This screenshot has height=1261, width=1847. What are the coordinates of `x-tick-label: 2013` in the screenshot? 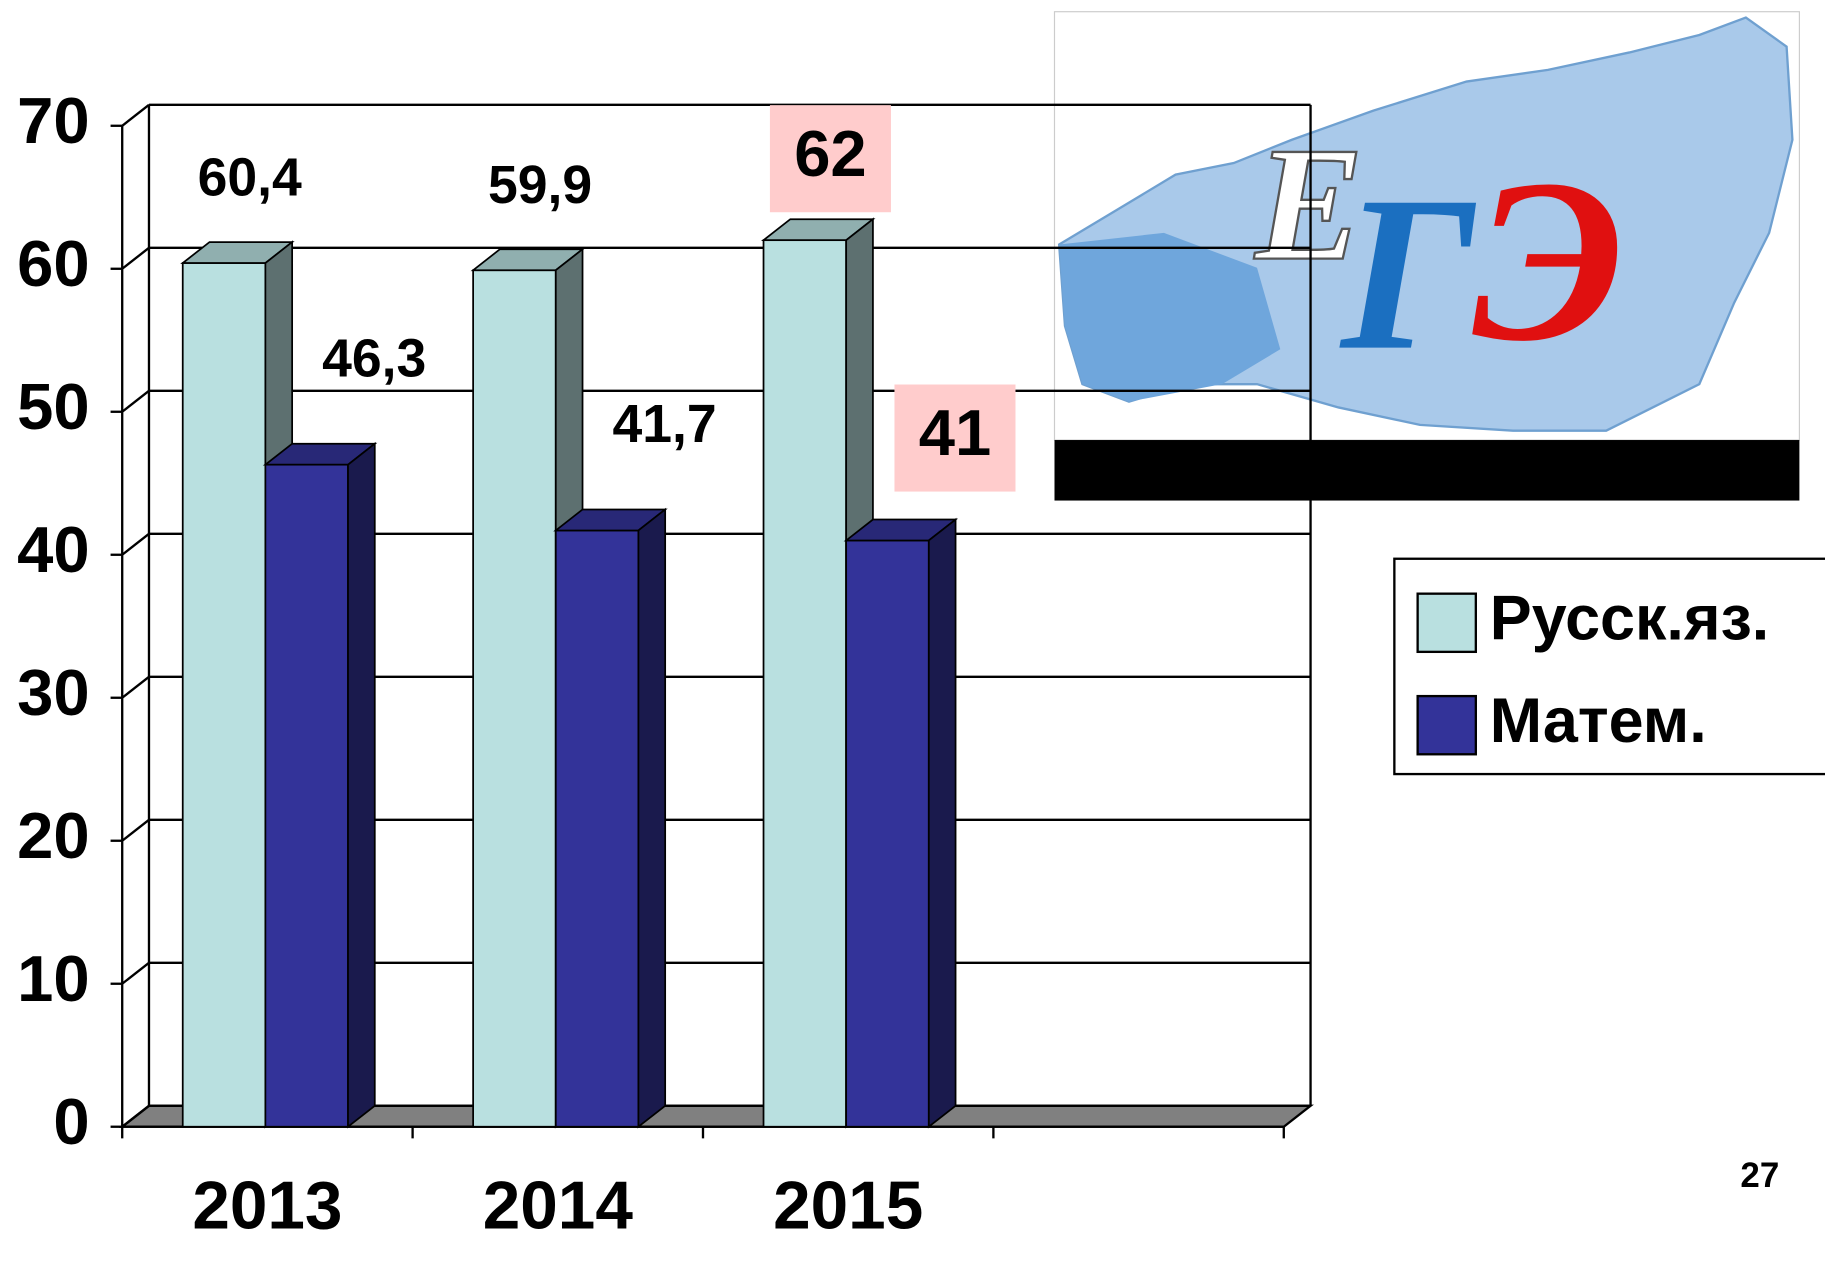 It's located at (267, 1205).